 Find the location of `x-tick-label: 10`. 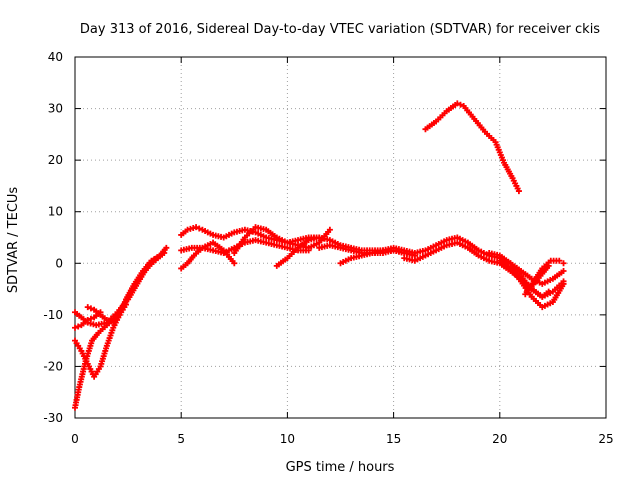

x-tick-label: 10 is located at coordinates (287, 439).